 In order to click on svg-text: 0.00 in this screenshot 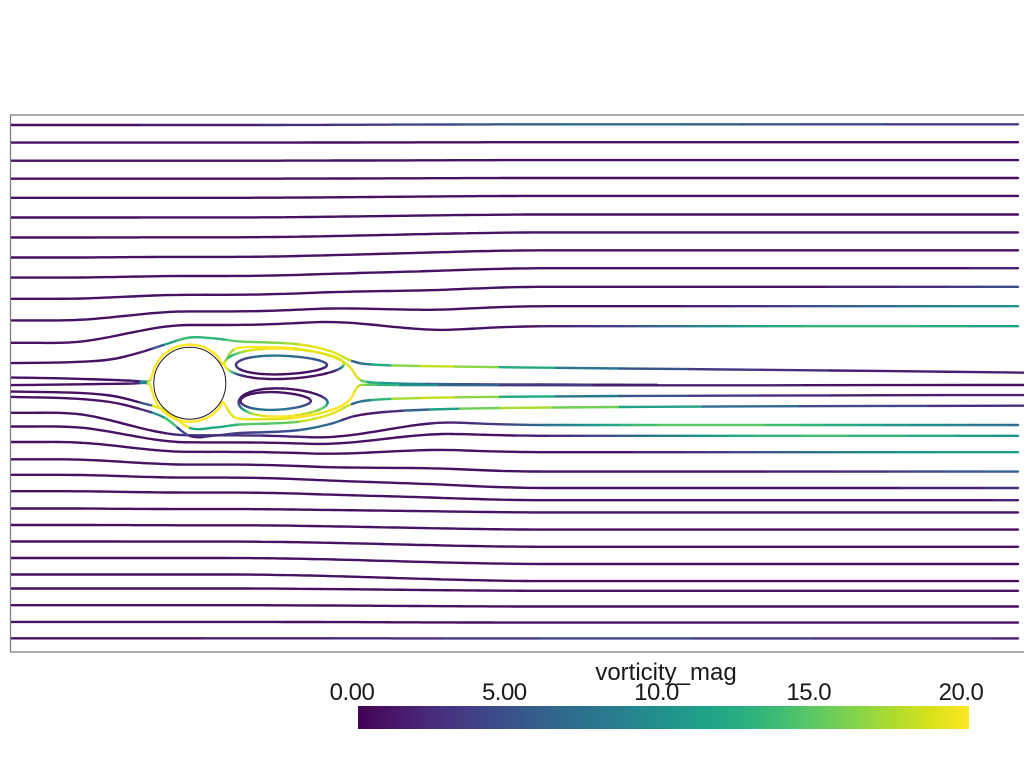, I will do `click(352, 692)`.